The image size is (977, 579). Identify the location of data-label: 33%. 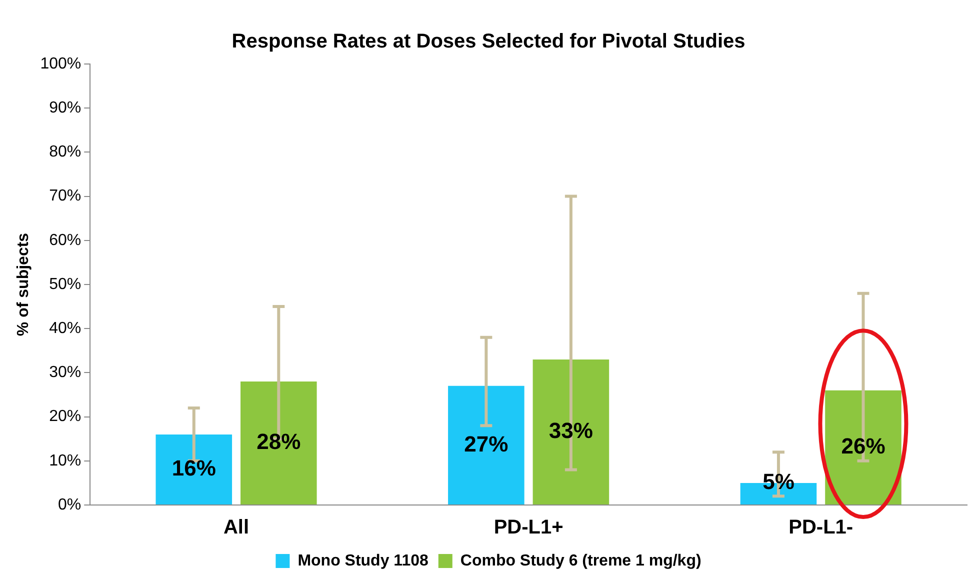
(570, 431).